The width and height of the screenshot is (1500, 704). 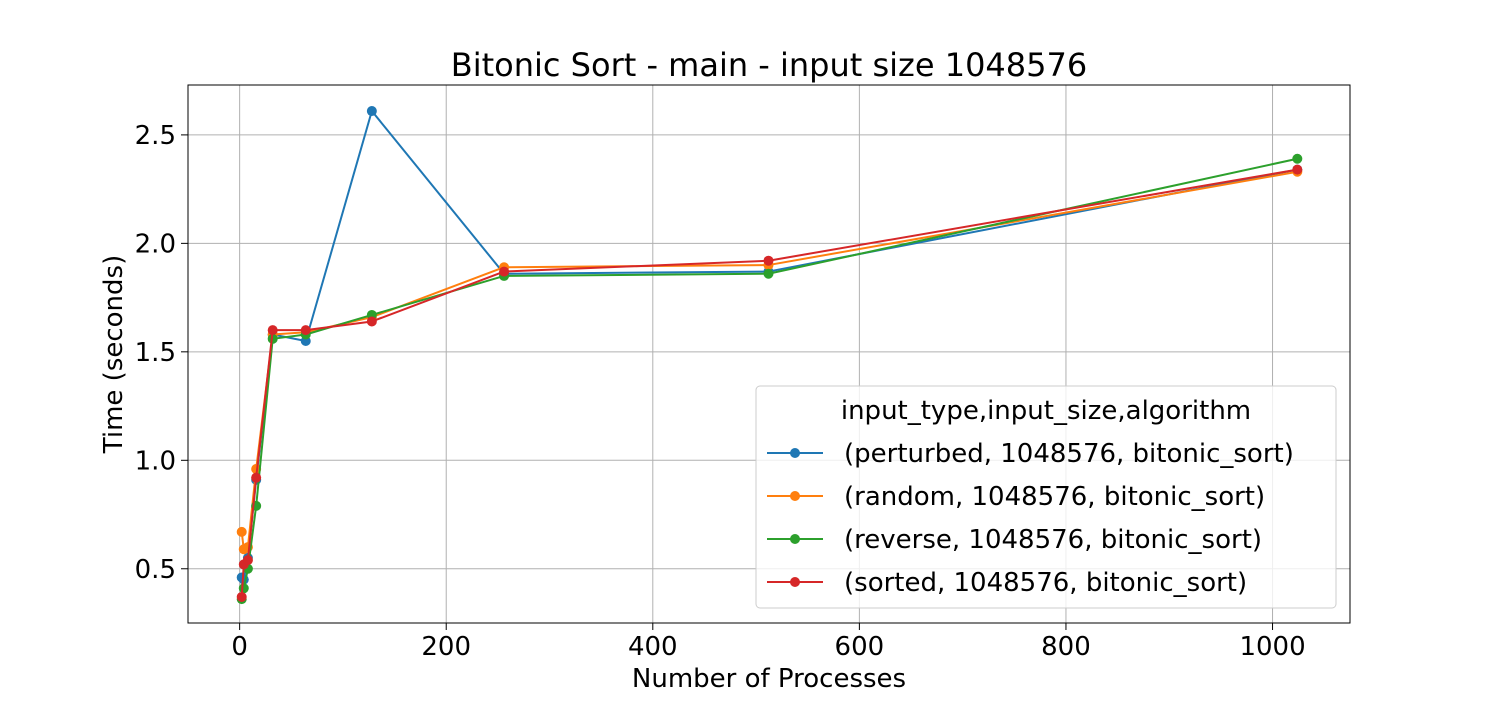 I want to click on legend-label: (perturbed, 1048576, bitonic_sort), so click(x=1069, y=454).